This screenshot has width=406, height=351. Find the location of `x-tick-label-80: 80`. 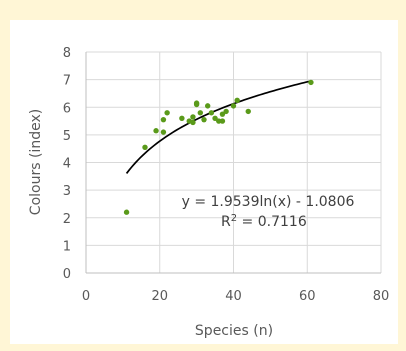

x-tick-label-80: 80 is located at coordinates (381, 296).